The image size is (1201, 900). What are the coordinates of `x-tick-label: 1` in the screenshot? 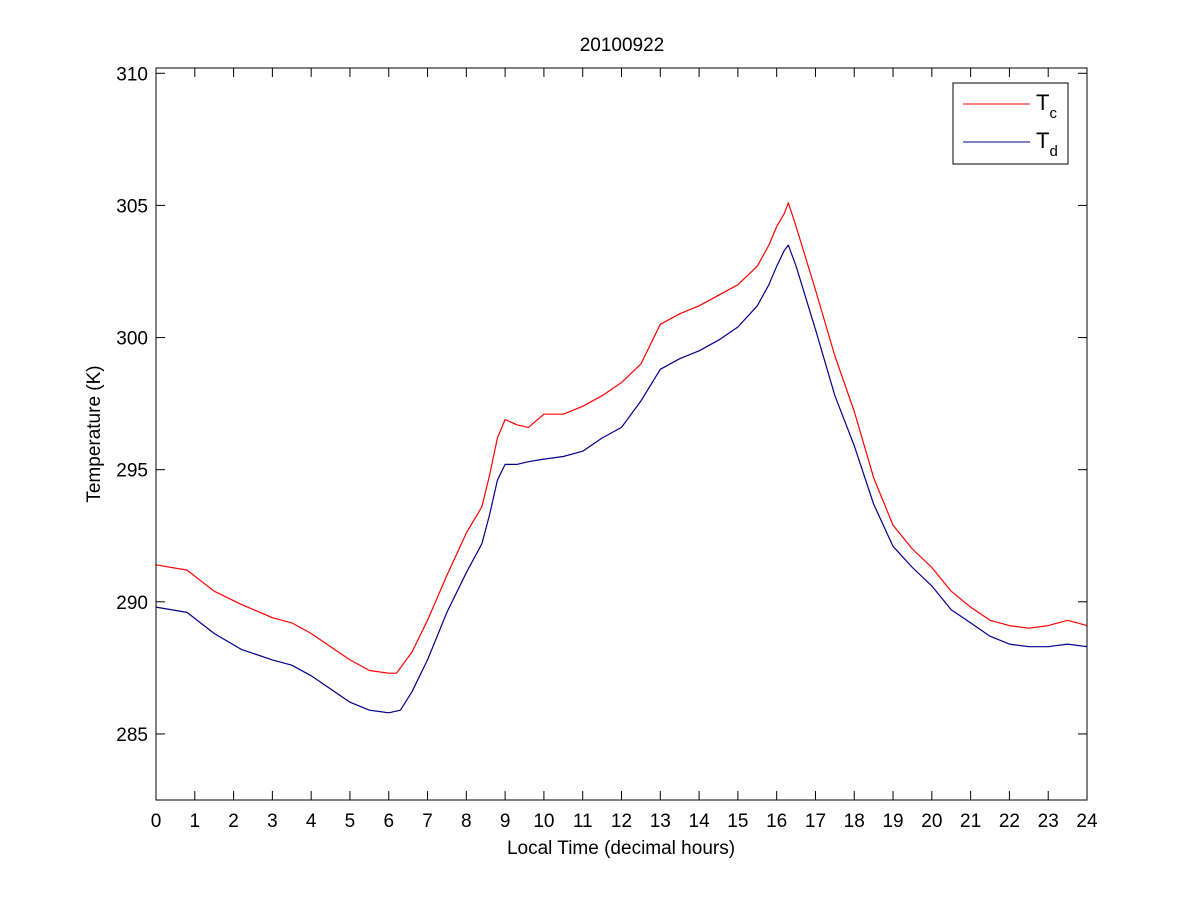 It's located at (195, 821).